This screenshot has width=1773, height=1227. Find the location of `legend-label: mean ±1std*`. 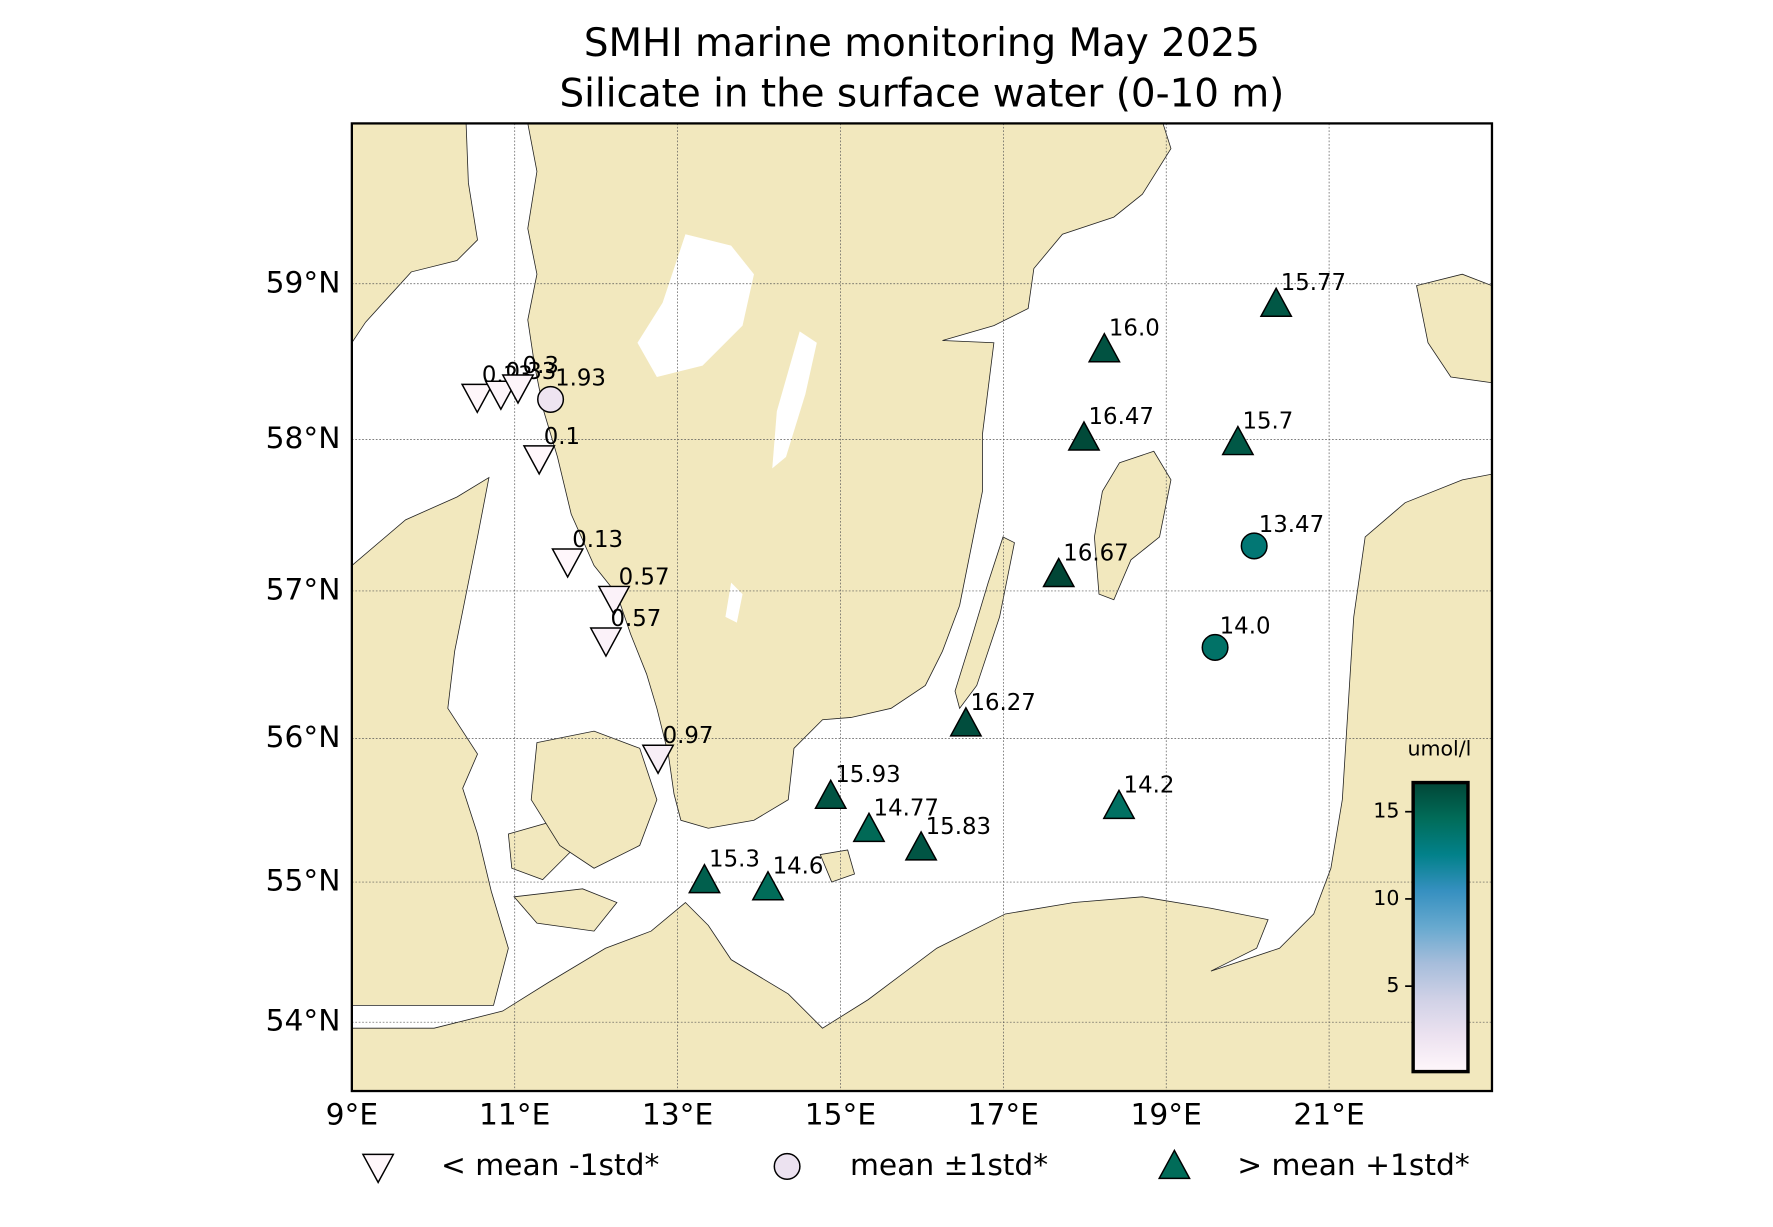

legend-label: mean ±1std* is located at coordinates (949, 1165).